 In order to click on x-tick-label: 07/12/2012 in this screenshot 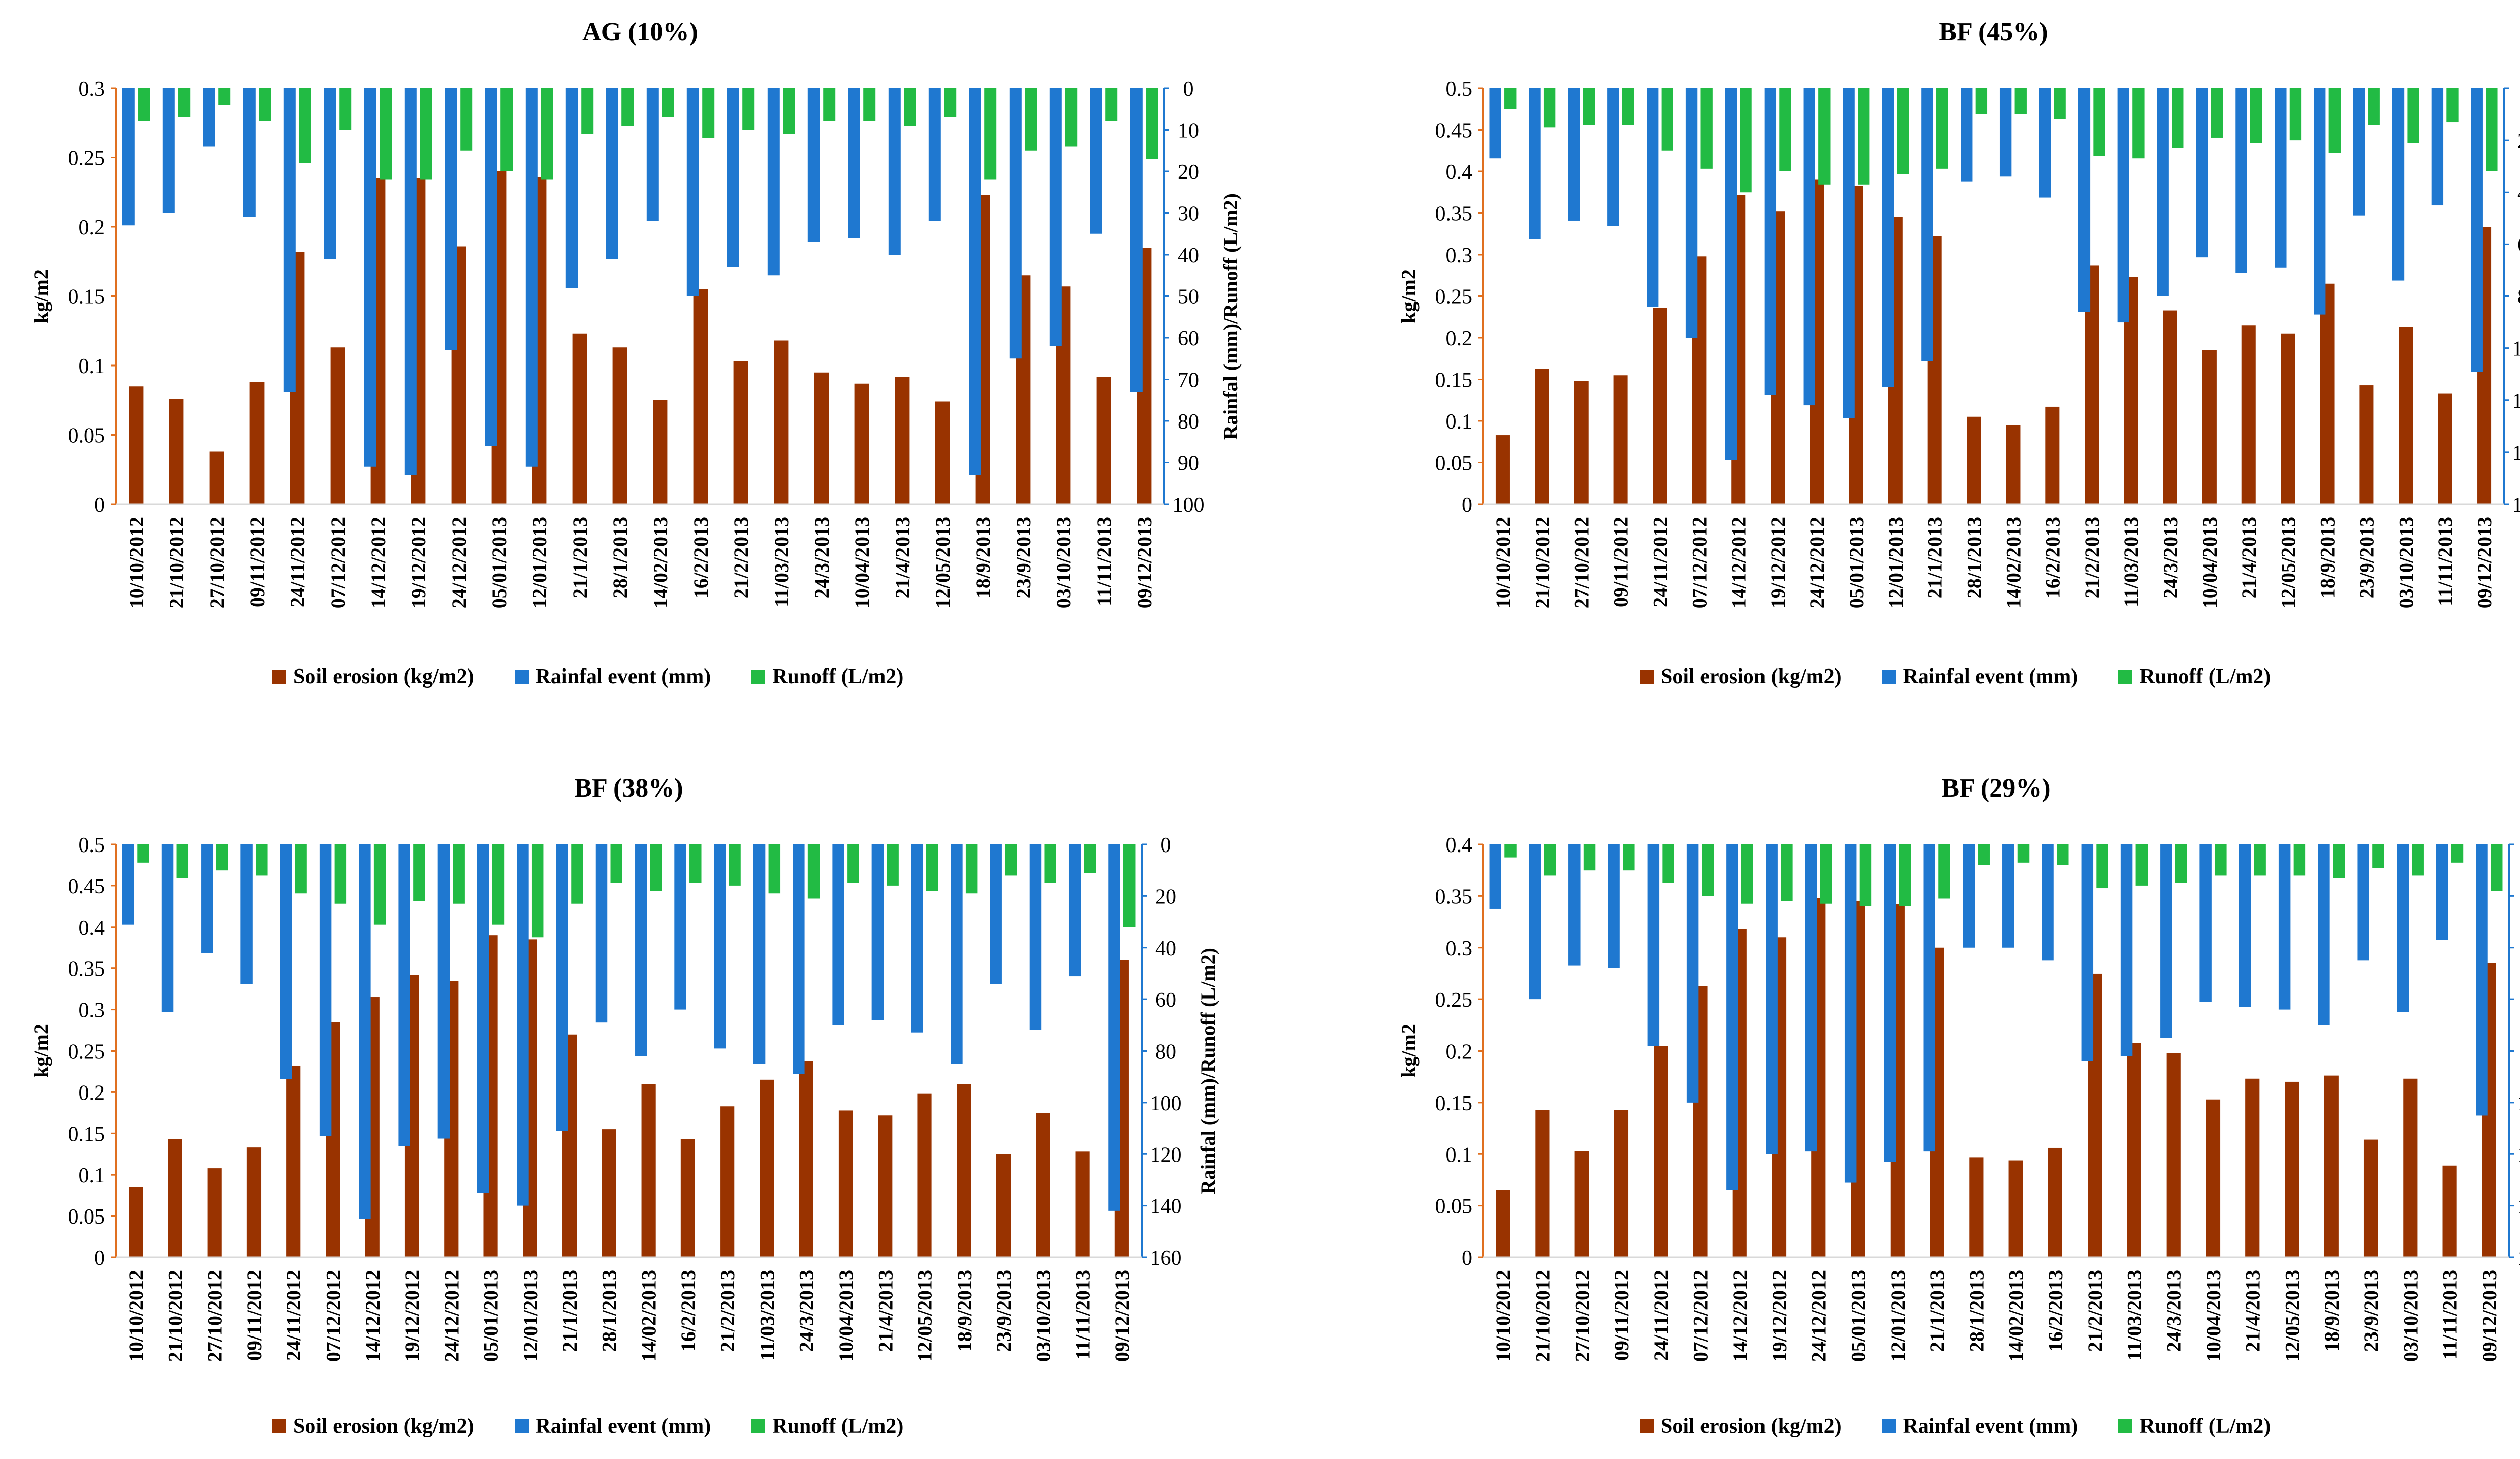, I will do `click(1699, 563)`.